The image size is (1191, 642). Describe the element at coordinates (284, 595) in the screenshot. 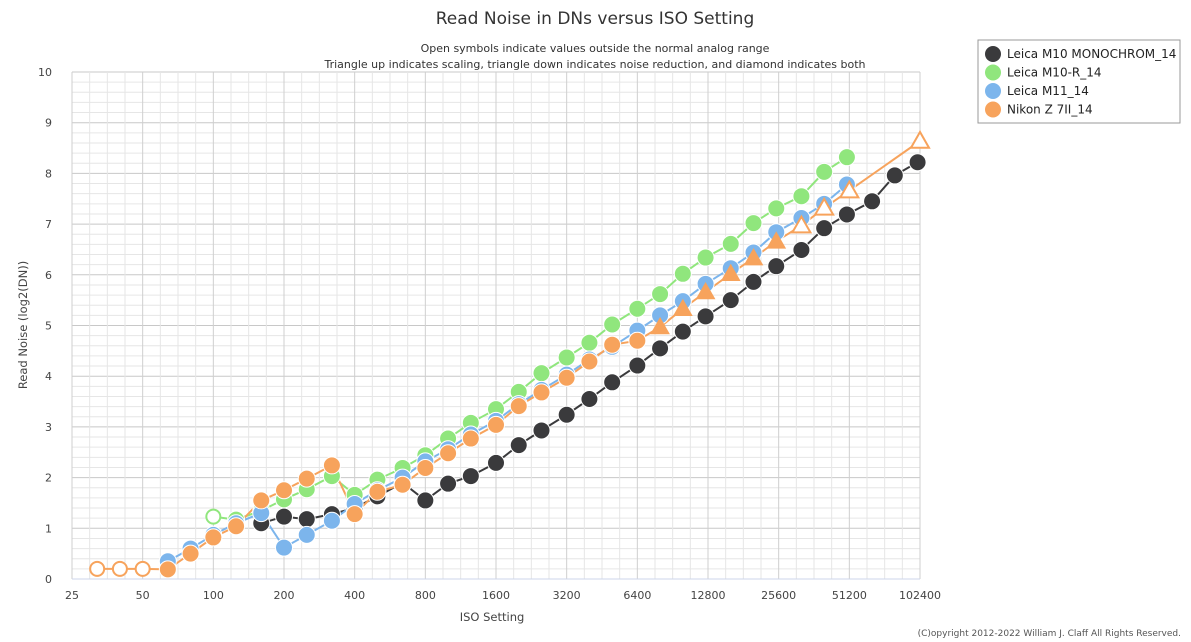

I see `x-tick-label: 200` at that location.